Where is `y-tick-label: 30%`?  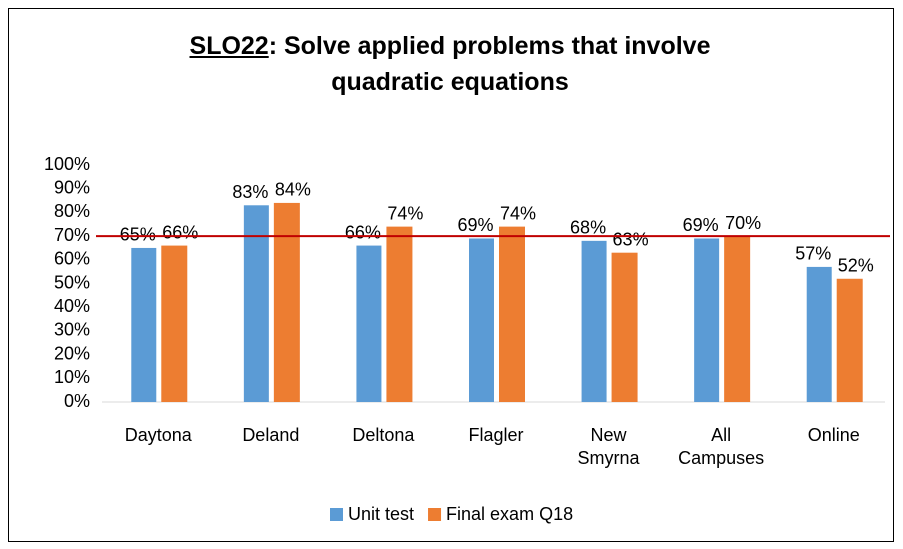 y-tick-label: 30% is located at coordinates (72, 330).